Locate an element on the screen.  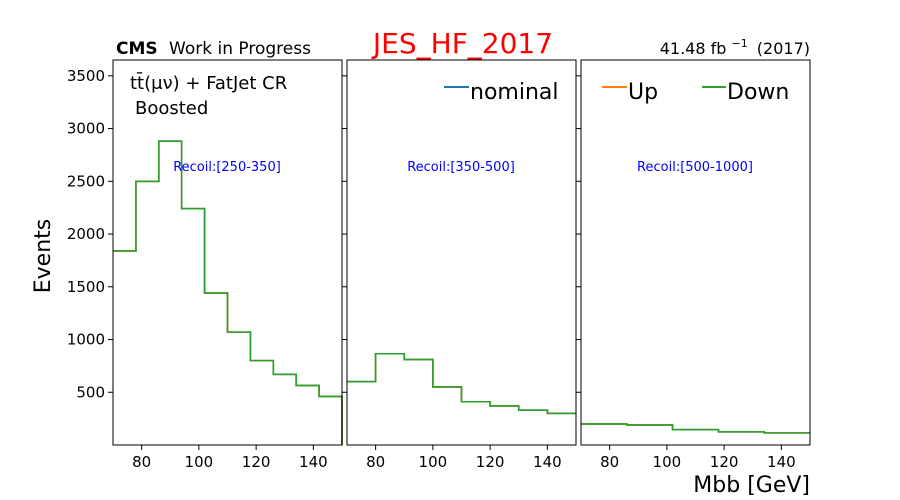
legend-up-label: Up is located at coordinates (643, 92).